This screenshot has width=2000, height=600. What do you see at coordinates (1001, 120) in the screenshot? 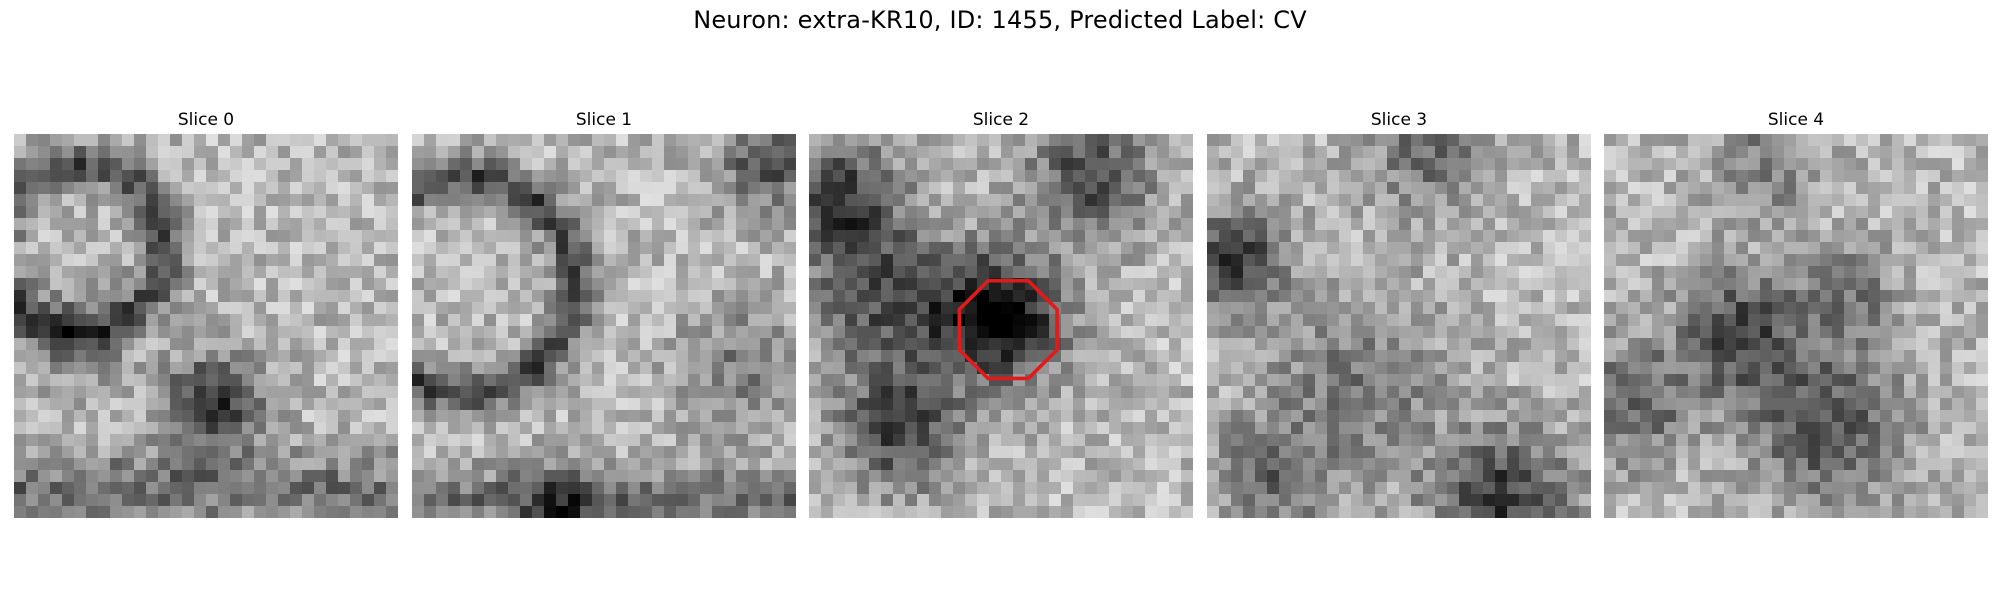
I see `slice-title: Slice 2` at bounding box center [1001, 120].